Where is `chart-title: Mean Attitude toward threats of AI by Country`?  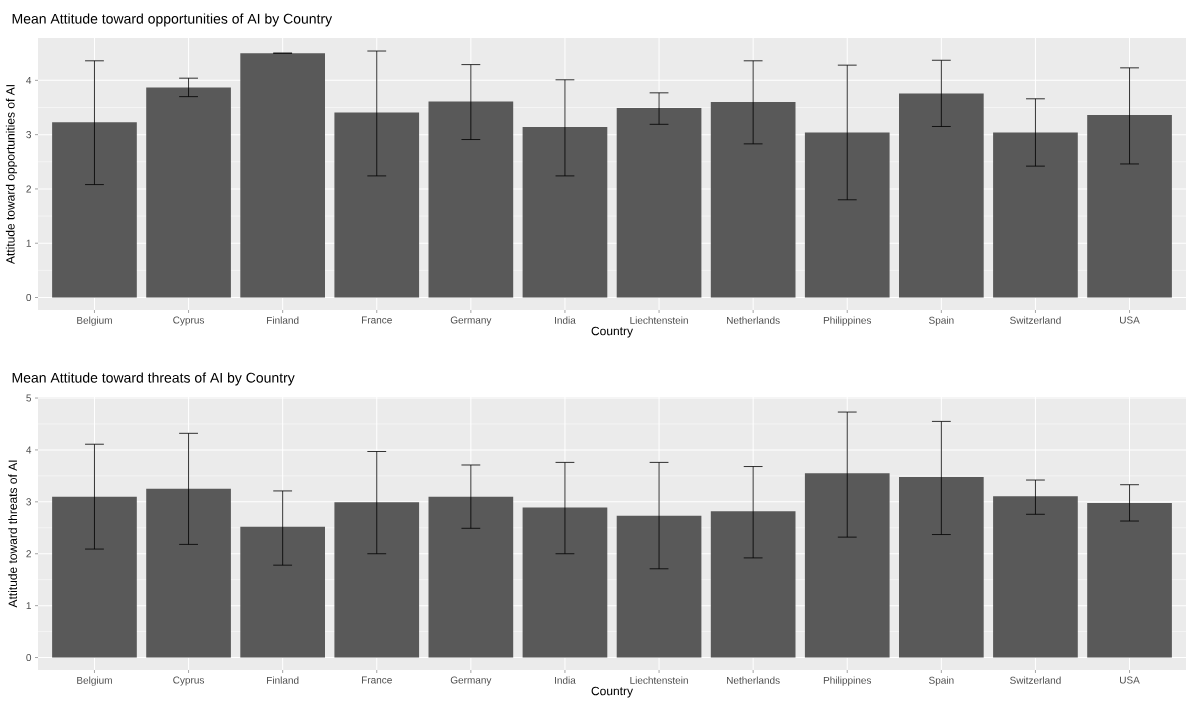 chart-title: Mean Attitude toward threats of AI by Country is located at coordinates (153, 379).